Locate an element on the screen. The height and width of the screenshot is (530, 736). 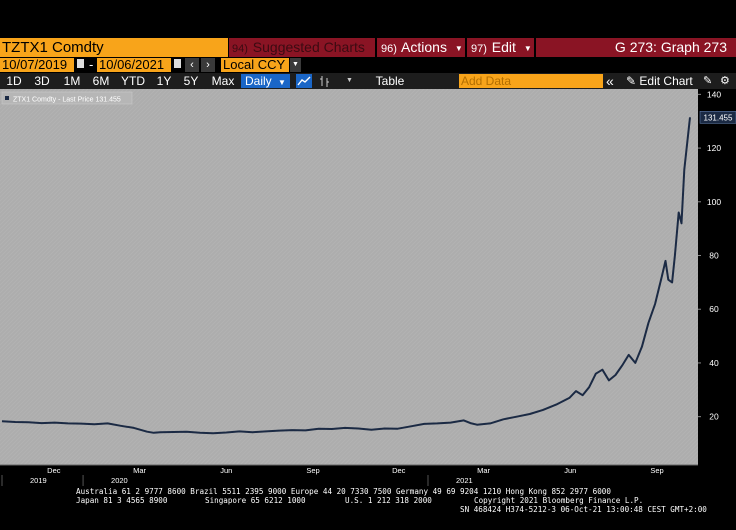
actions-label: Actions is located at coordinates (424, 47).